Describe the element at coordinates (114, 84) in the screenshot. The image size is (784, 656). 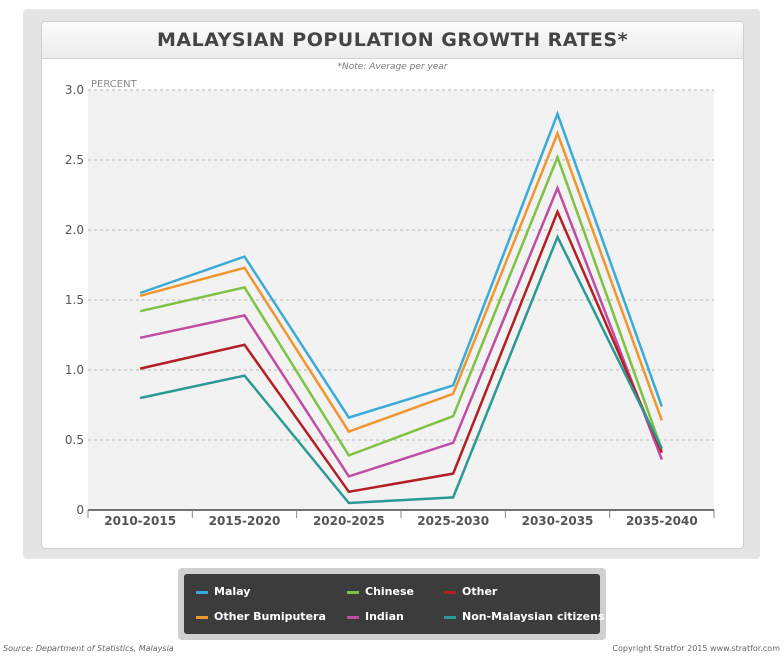
I see `y-axis-label: PERCENT` at that location.